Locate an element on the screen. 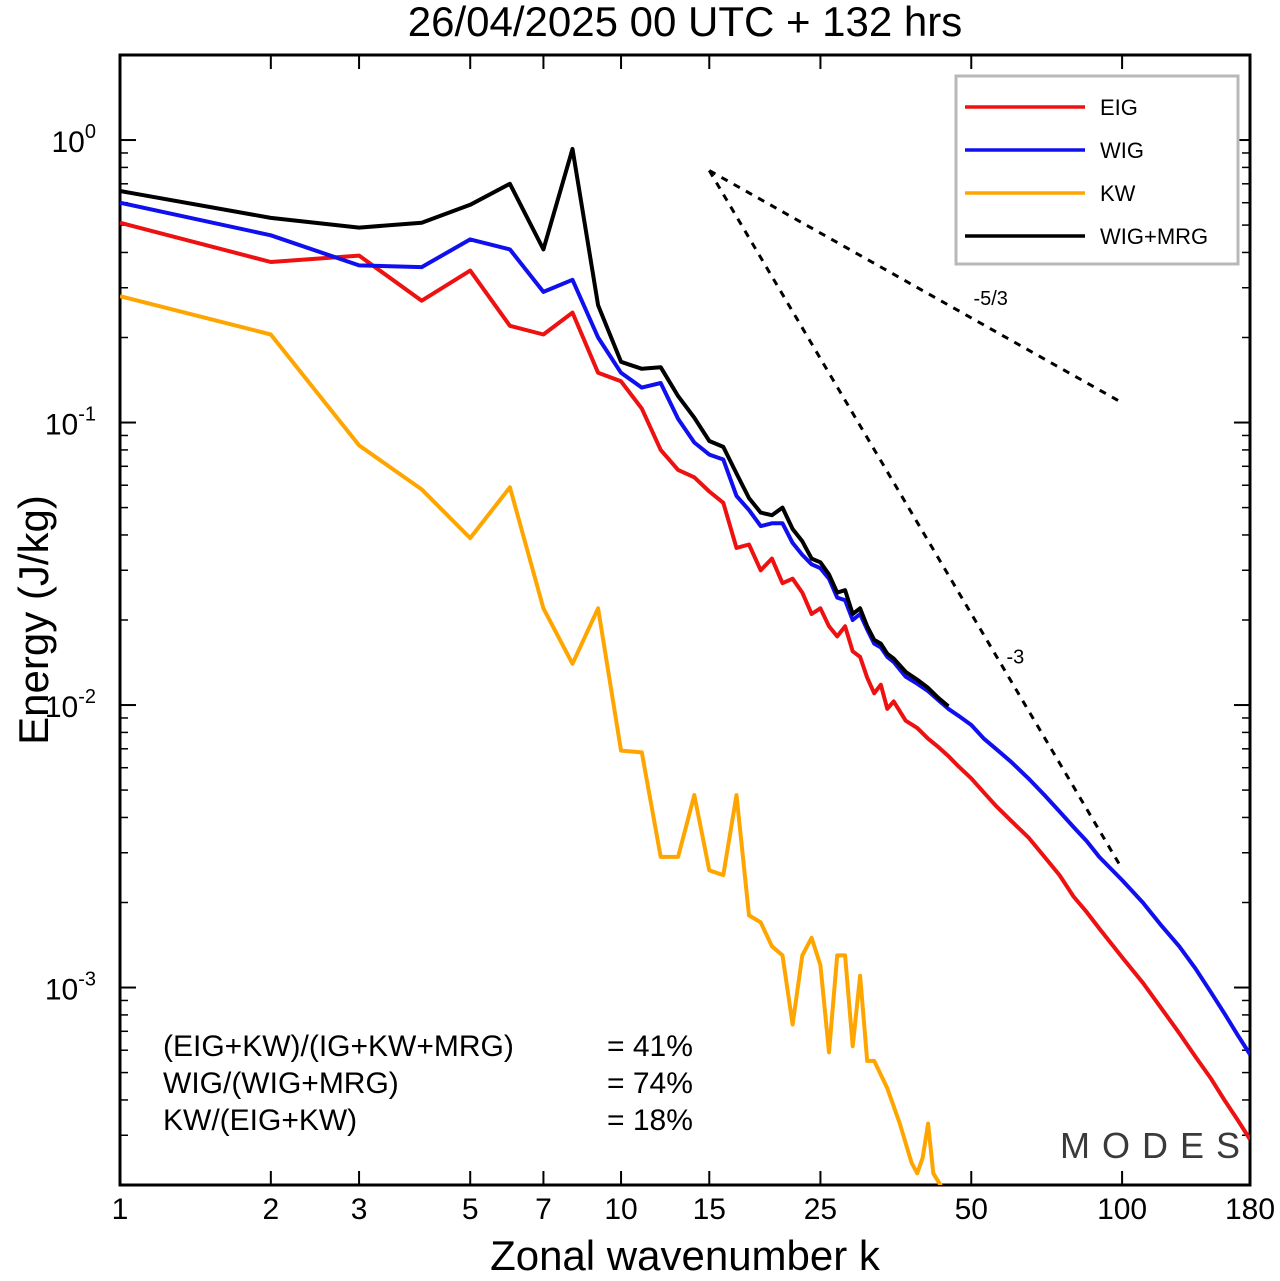  stat-label: KW/(EIG+KW) is located at coordinates (260, 1120).